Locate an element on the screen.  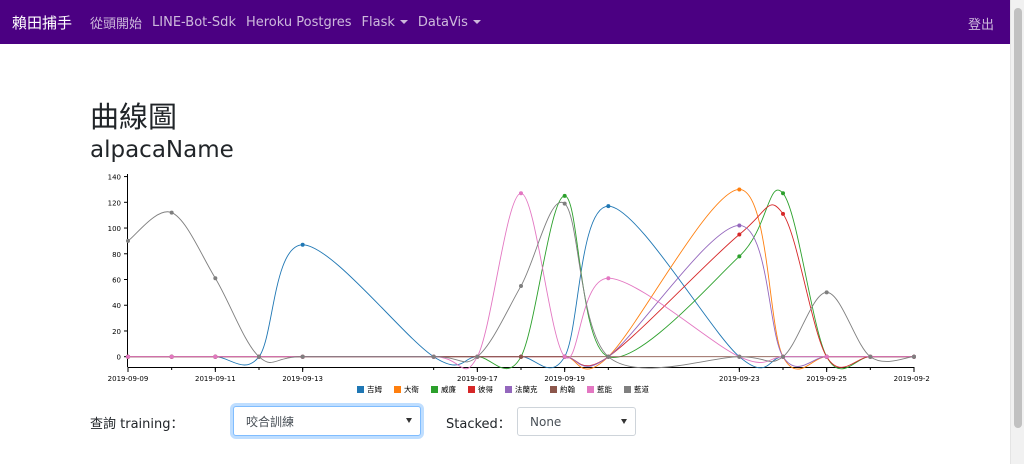
legend-label: 大衛 is located at coordinates (411, 389).